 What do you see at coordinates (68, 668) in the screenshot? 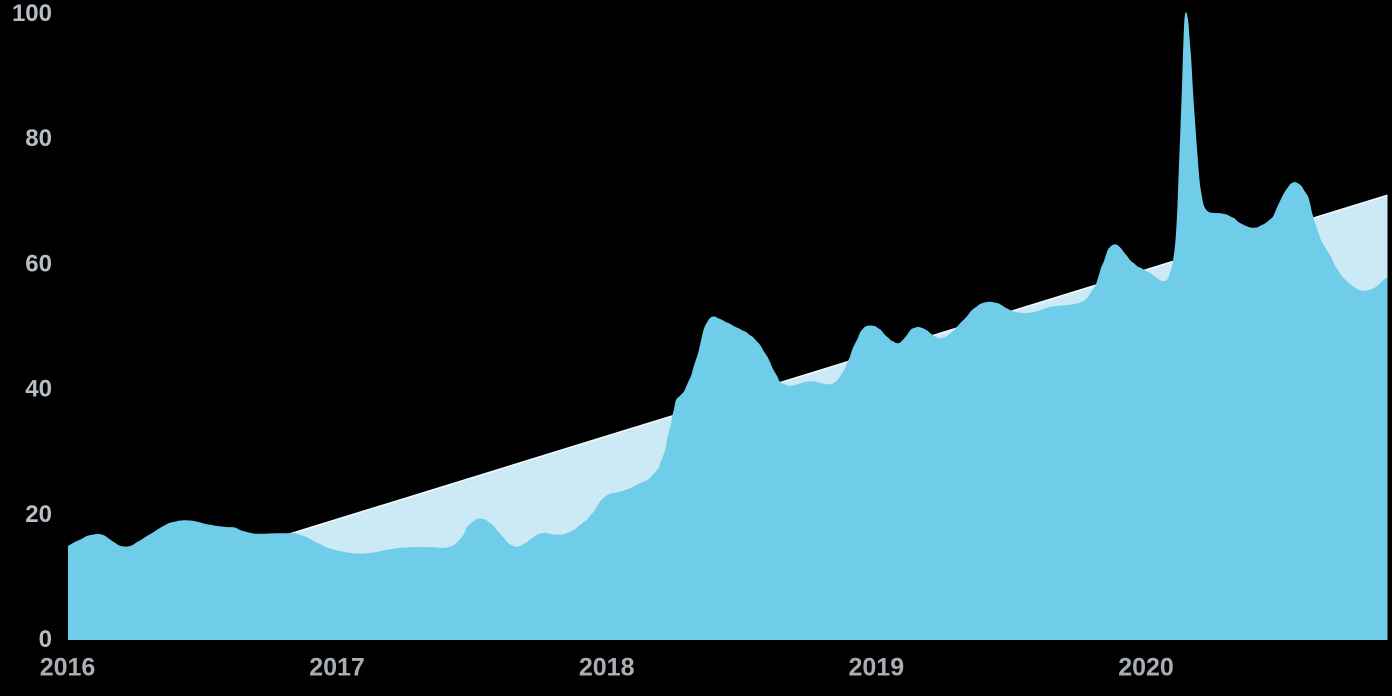
I see `svg-text: 2016` at bounding box center [68, 668].